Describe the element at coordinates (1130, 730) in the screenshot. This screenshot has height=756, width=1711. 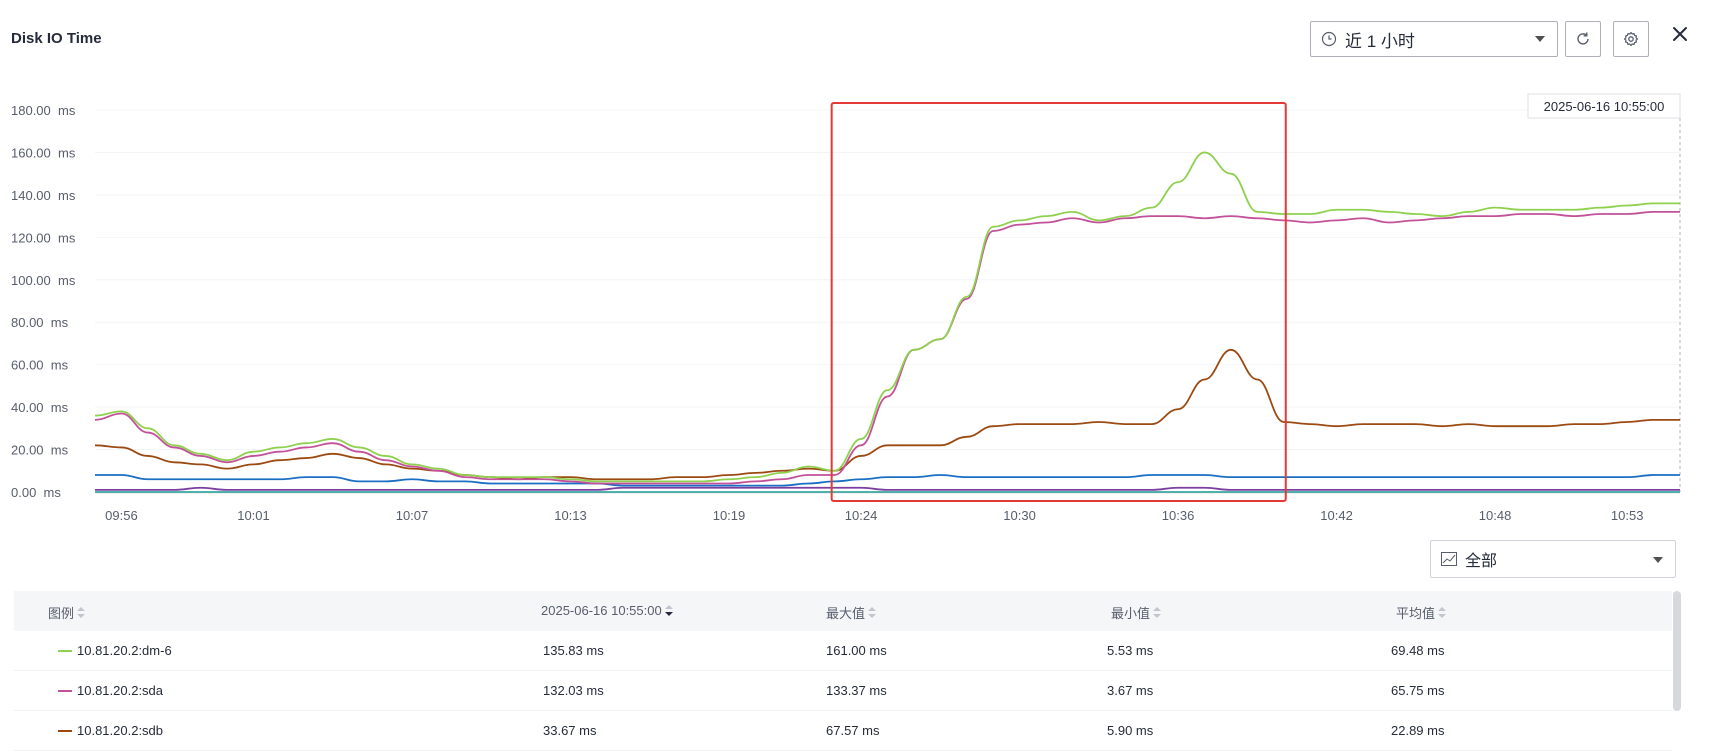
I see `min-value: 5.90 ms` at that location.